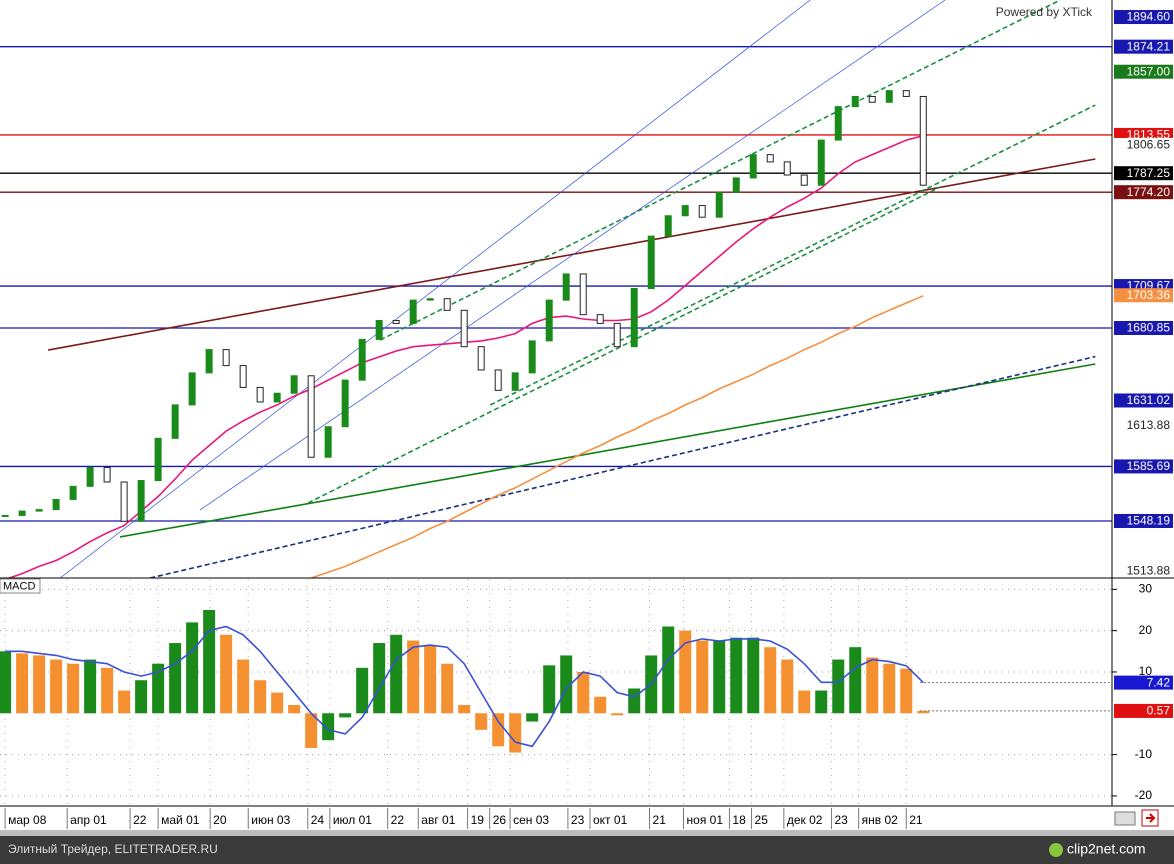 The image size is (1174, 864). What do you see at coordinates (27, 820) in the screenshot?
I see `date-label: мар 08` at bounding box center [27, 820].